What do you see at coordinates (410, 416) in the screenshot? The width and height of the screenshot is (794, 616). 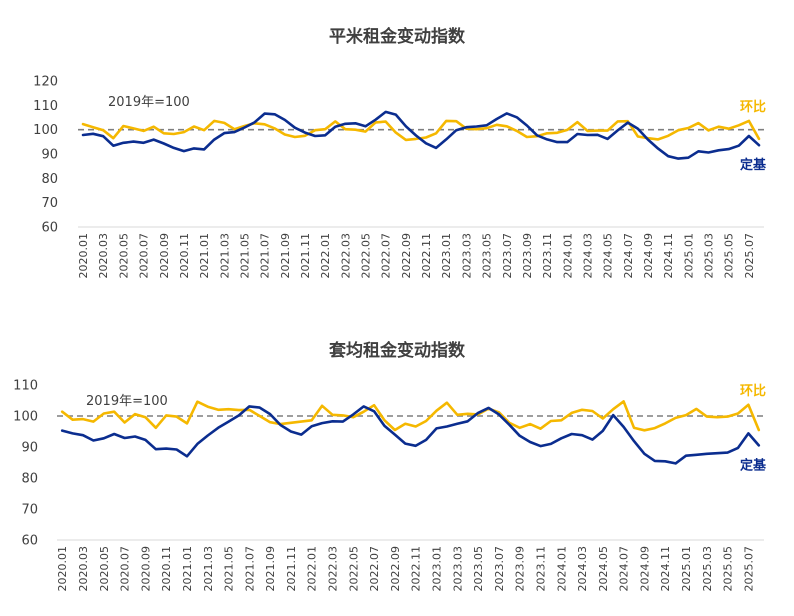 I see `series-line-huanbi` at bounding box center [410, 416].